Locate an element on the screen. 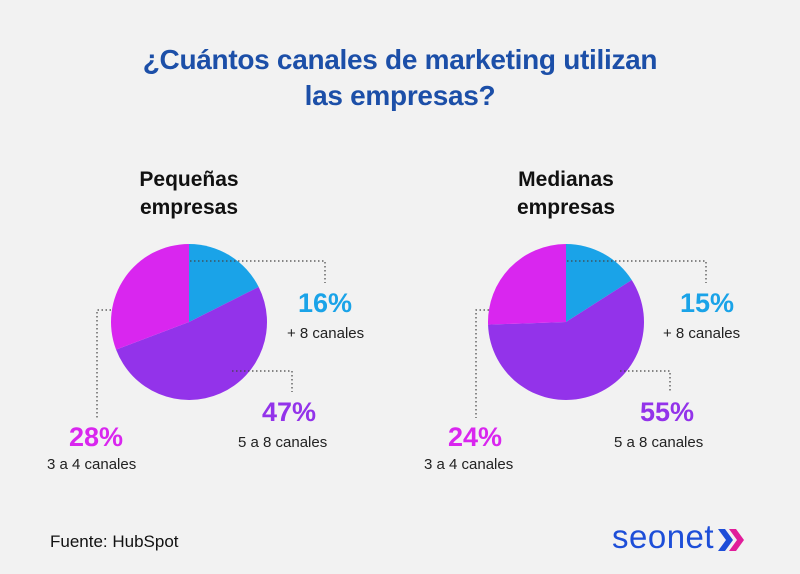 This screenshot has width=800, height=574. chart-2-title-line-2: empresas is located at coordinates (566, 207).